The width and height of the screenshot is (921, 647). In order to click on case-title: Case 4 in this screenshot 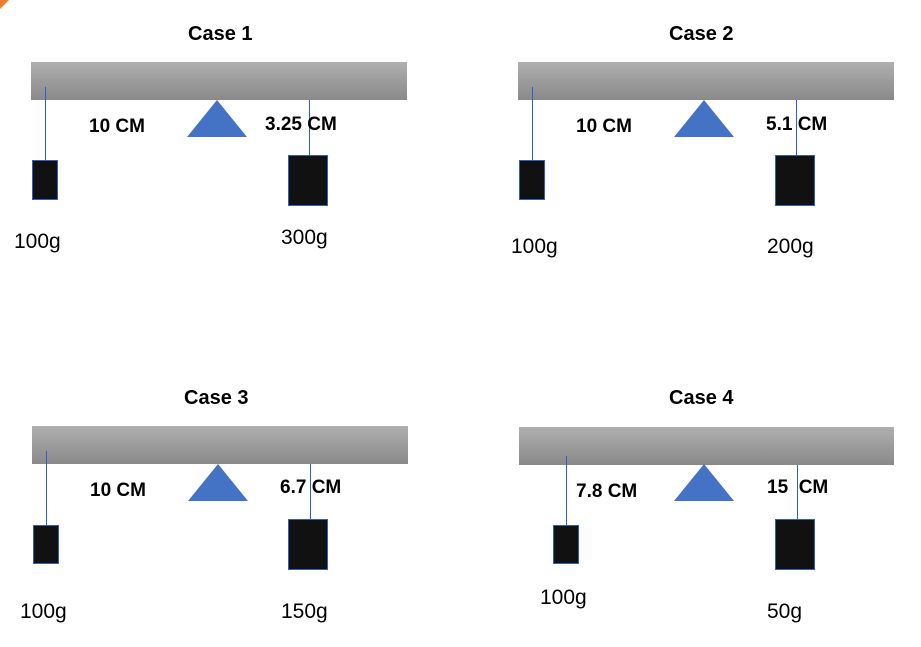, I will do `click(701, 398)`.